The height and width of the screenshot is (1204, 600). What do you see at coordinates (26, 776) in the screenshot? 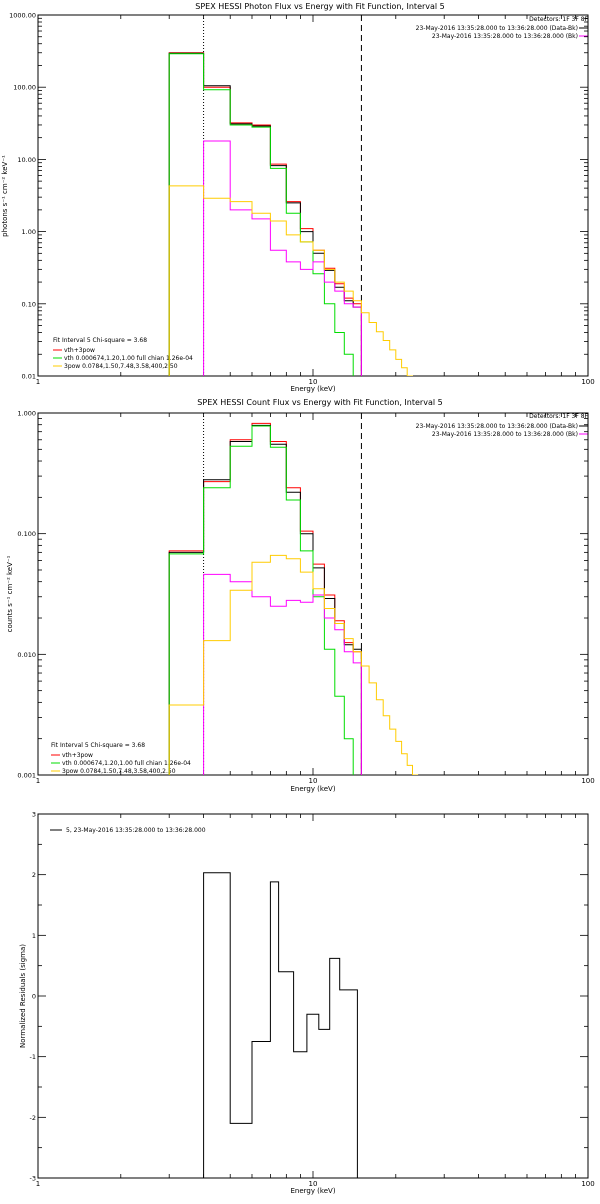
I see `count-flux-y-tick-label: 0.001` at bounding box center [26, 776].